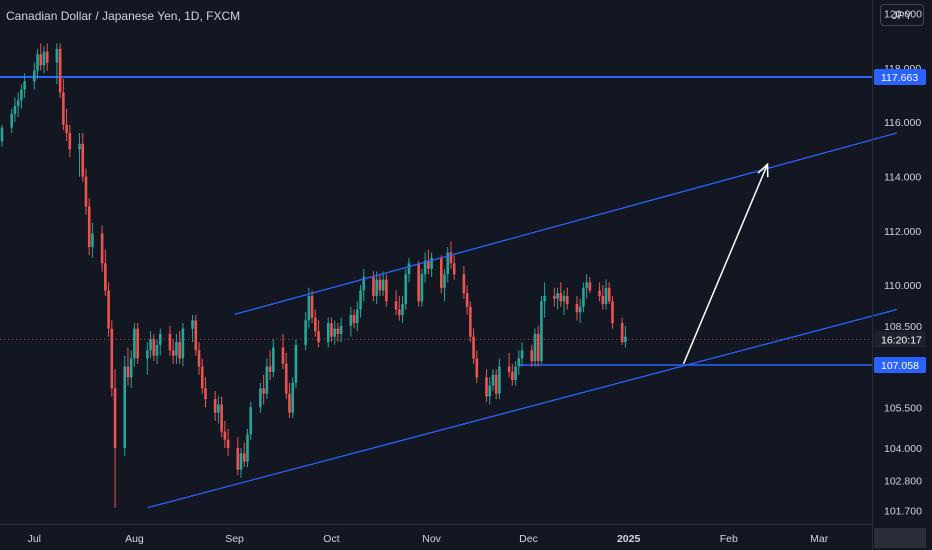  Describe the element at coordinates (903, 327) in the screenshot. I see `price-tick-label: 108.500` at that location.